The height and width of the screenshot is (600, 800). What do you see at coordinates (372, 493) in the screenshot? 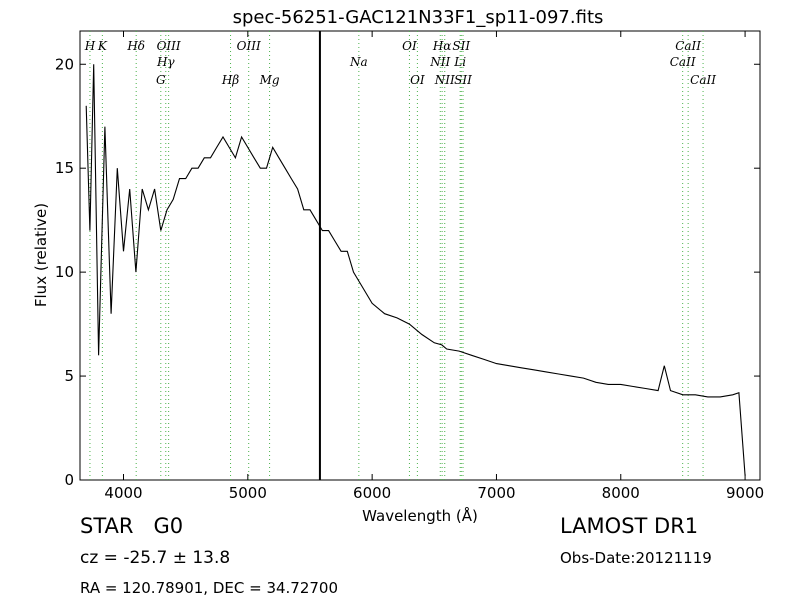
I see `x-tick-label: 6000` at bounding box center [372, 493].